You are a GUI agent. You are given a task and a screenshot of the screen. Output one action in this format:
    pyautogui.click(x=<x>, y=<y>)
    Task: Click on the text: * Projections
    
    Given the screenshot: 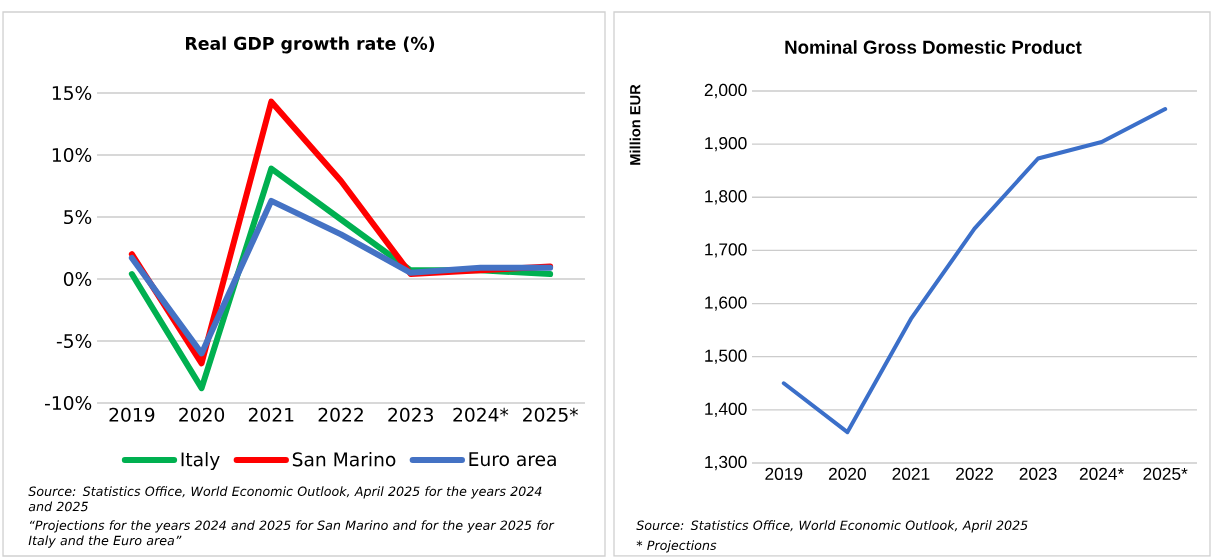 What is the action you would take?
    pyautogui.click(x=676, y=546)
    